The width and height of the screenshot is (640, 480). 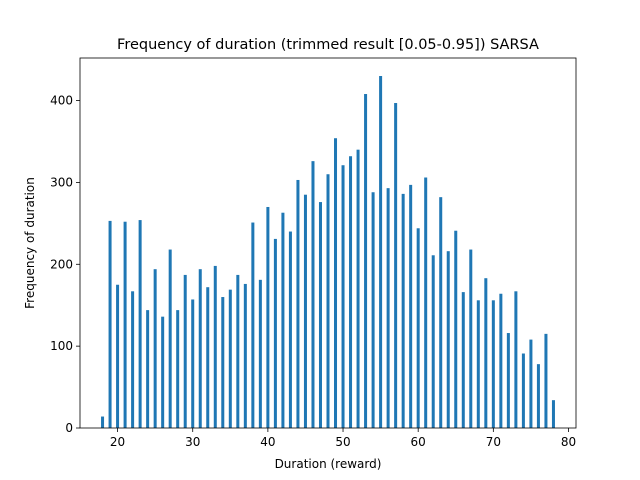 I want to click on y-tick-label: 400, so click(x=61, y=101).